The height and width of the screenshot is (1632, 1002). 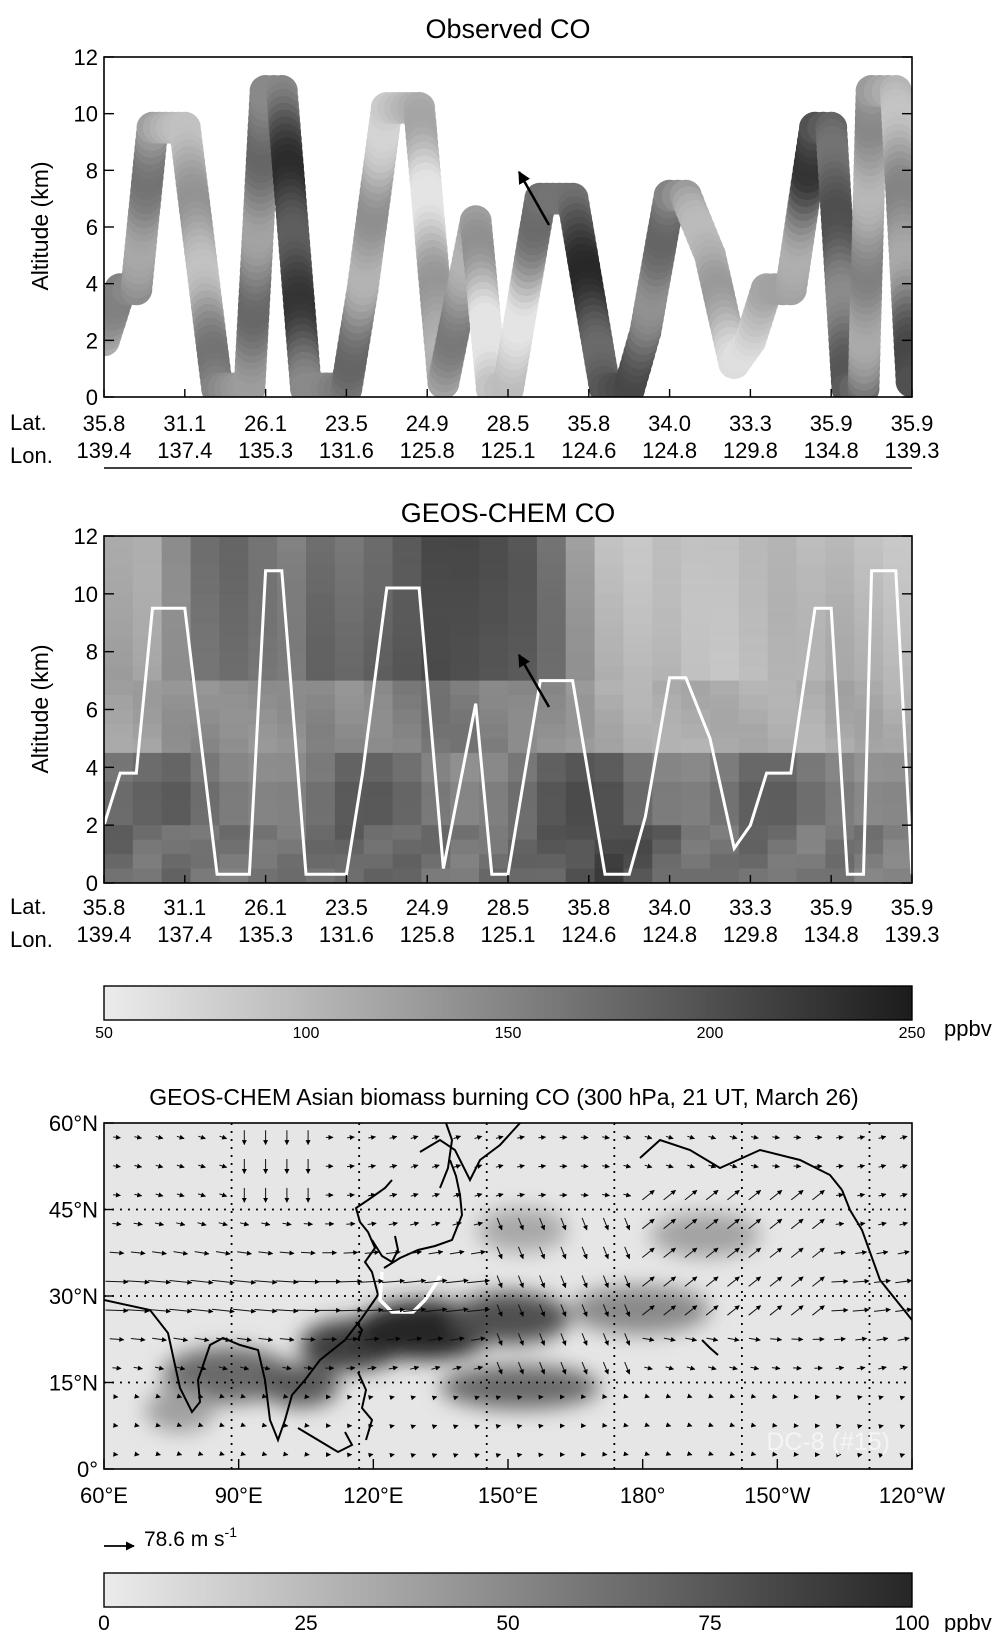 I want to click on sakhalin-coast, so click(x=446, y=1156).